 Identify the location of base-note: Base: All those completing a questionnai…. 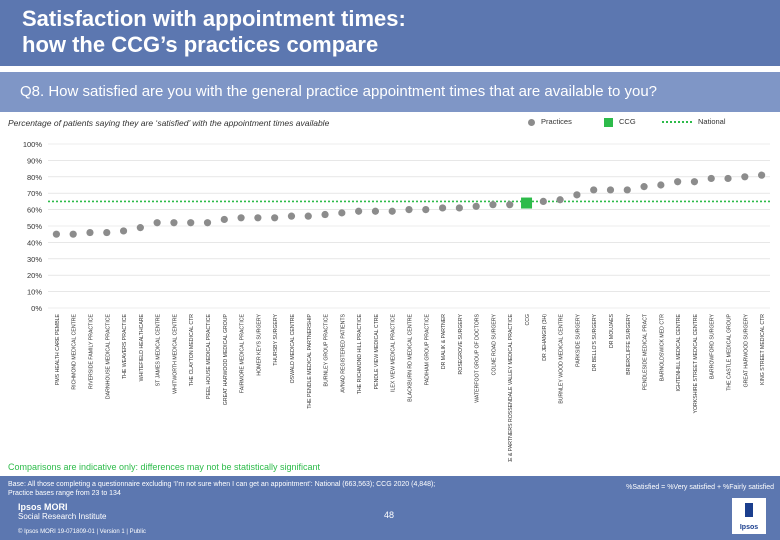
(238, 489).